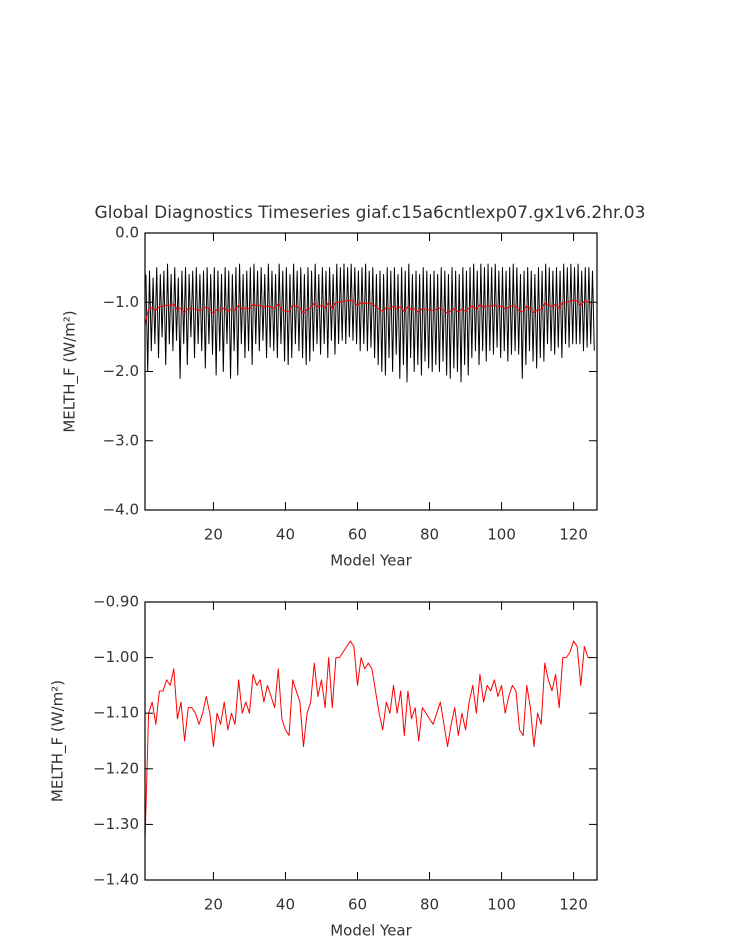  Describe the element at coordinates (116, 824) in the screenshot. I see `y-tick-label: −1.30` at that location.